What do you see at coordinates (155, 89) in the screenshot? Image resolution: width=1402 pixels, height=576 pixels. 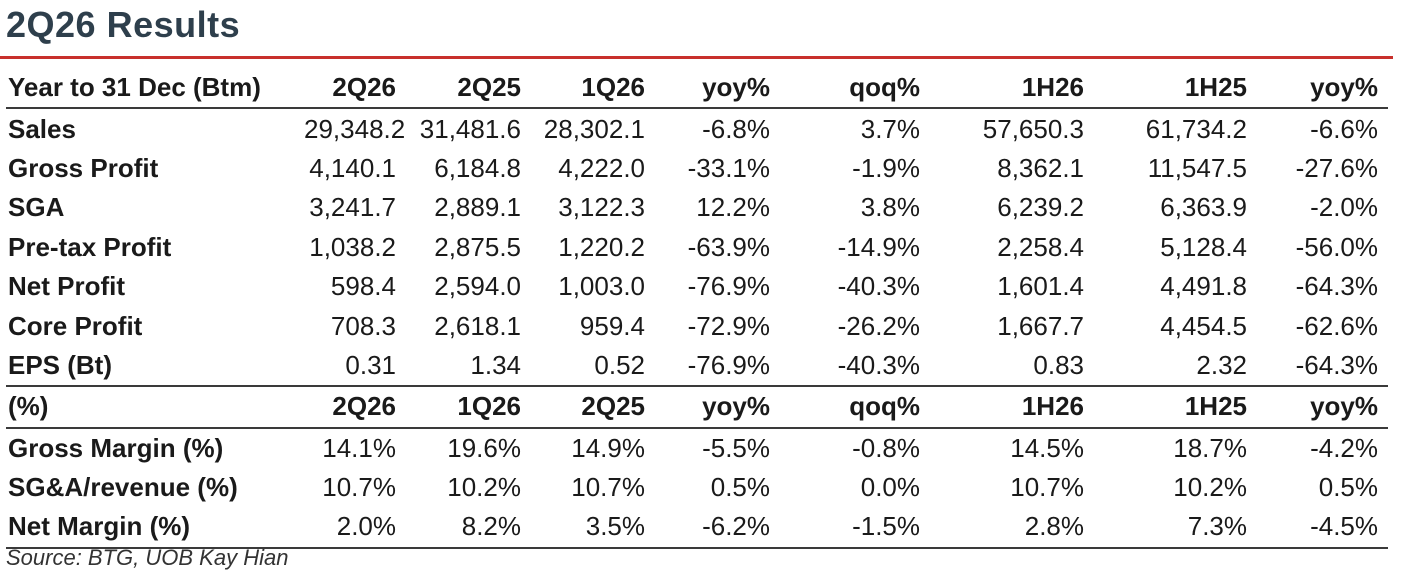 I see `header-label: Year to 31 Dec (Btm)` at bounding box center [155, 89].